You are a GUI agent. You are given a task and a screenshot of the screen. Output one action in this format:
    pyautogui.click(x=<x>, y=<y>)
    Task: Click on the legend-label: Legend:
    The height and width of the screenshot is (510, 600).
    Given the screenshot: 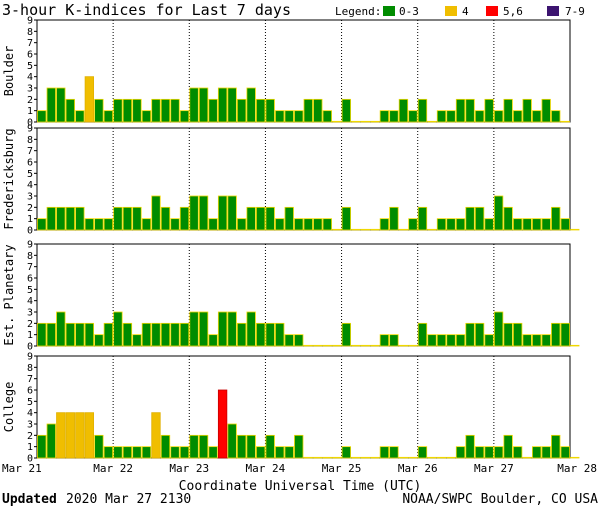 What is the action you would take?
    pyautogui.click(x=358, y=11)
    